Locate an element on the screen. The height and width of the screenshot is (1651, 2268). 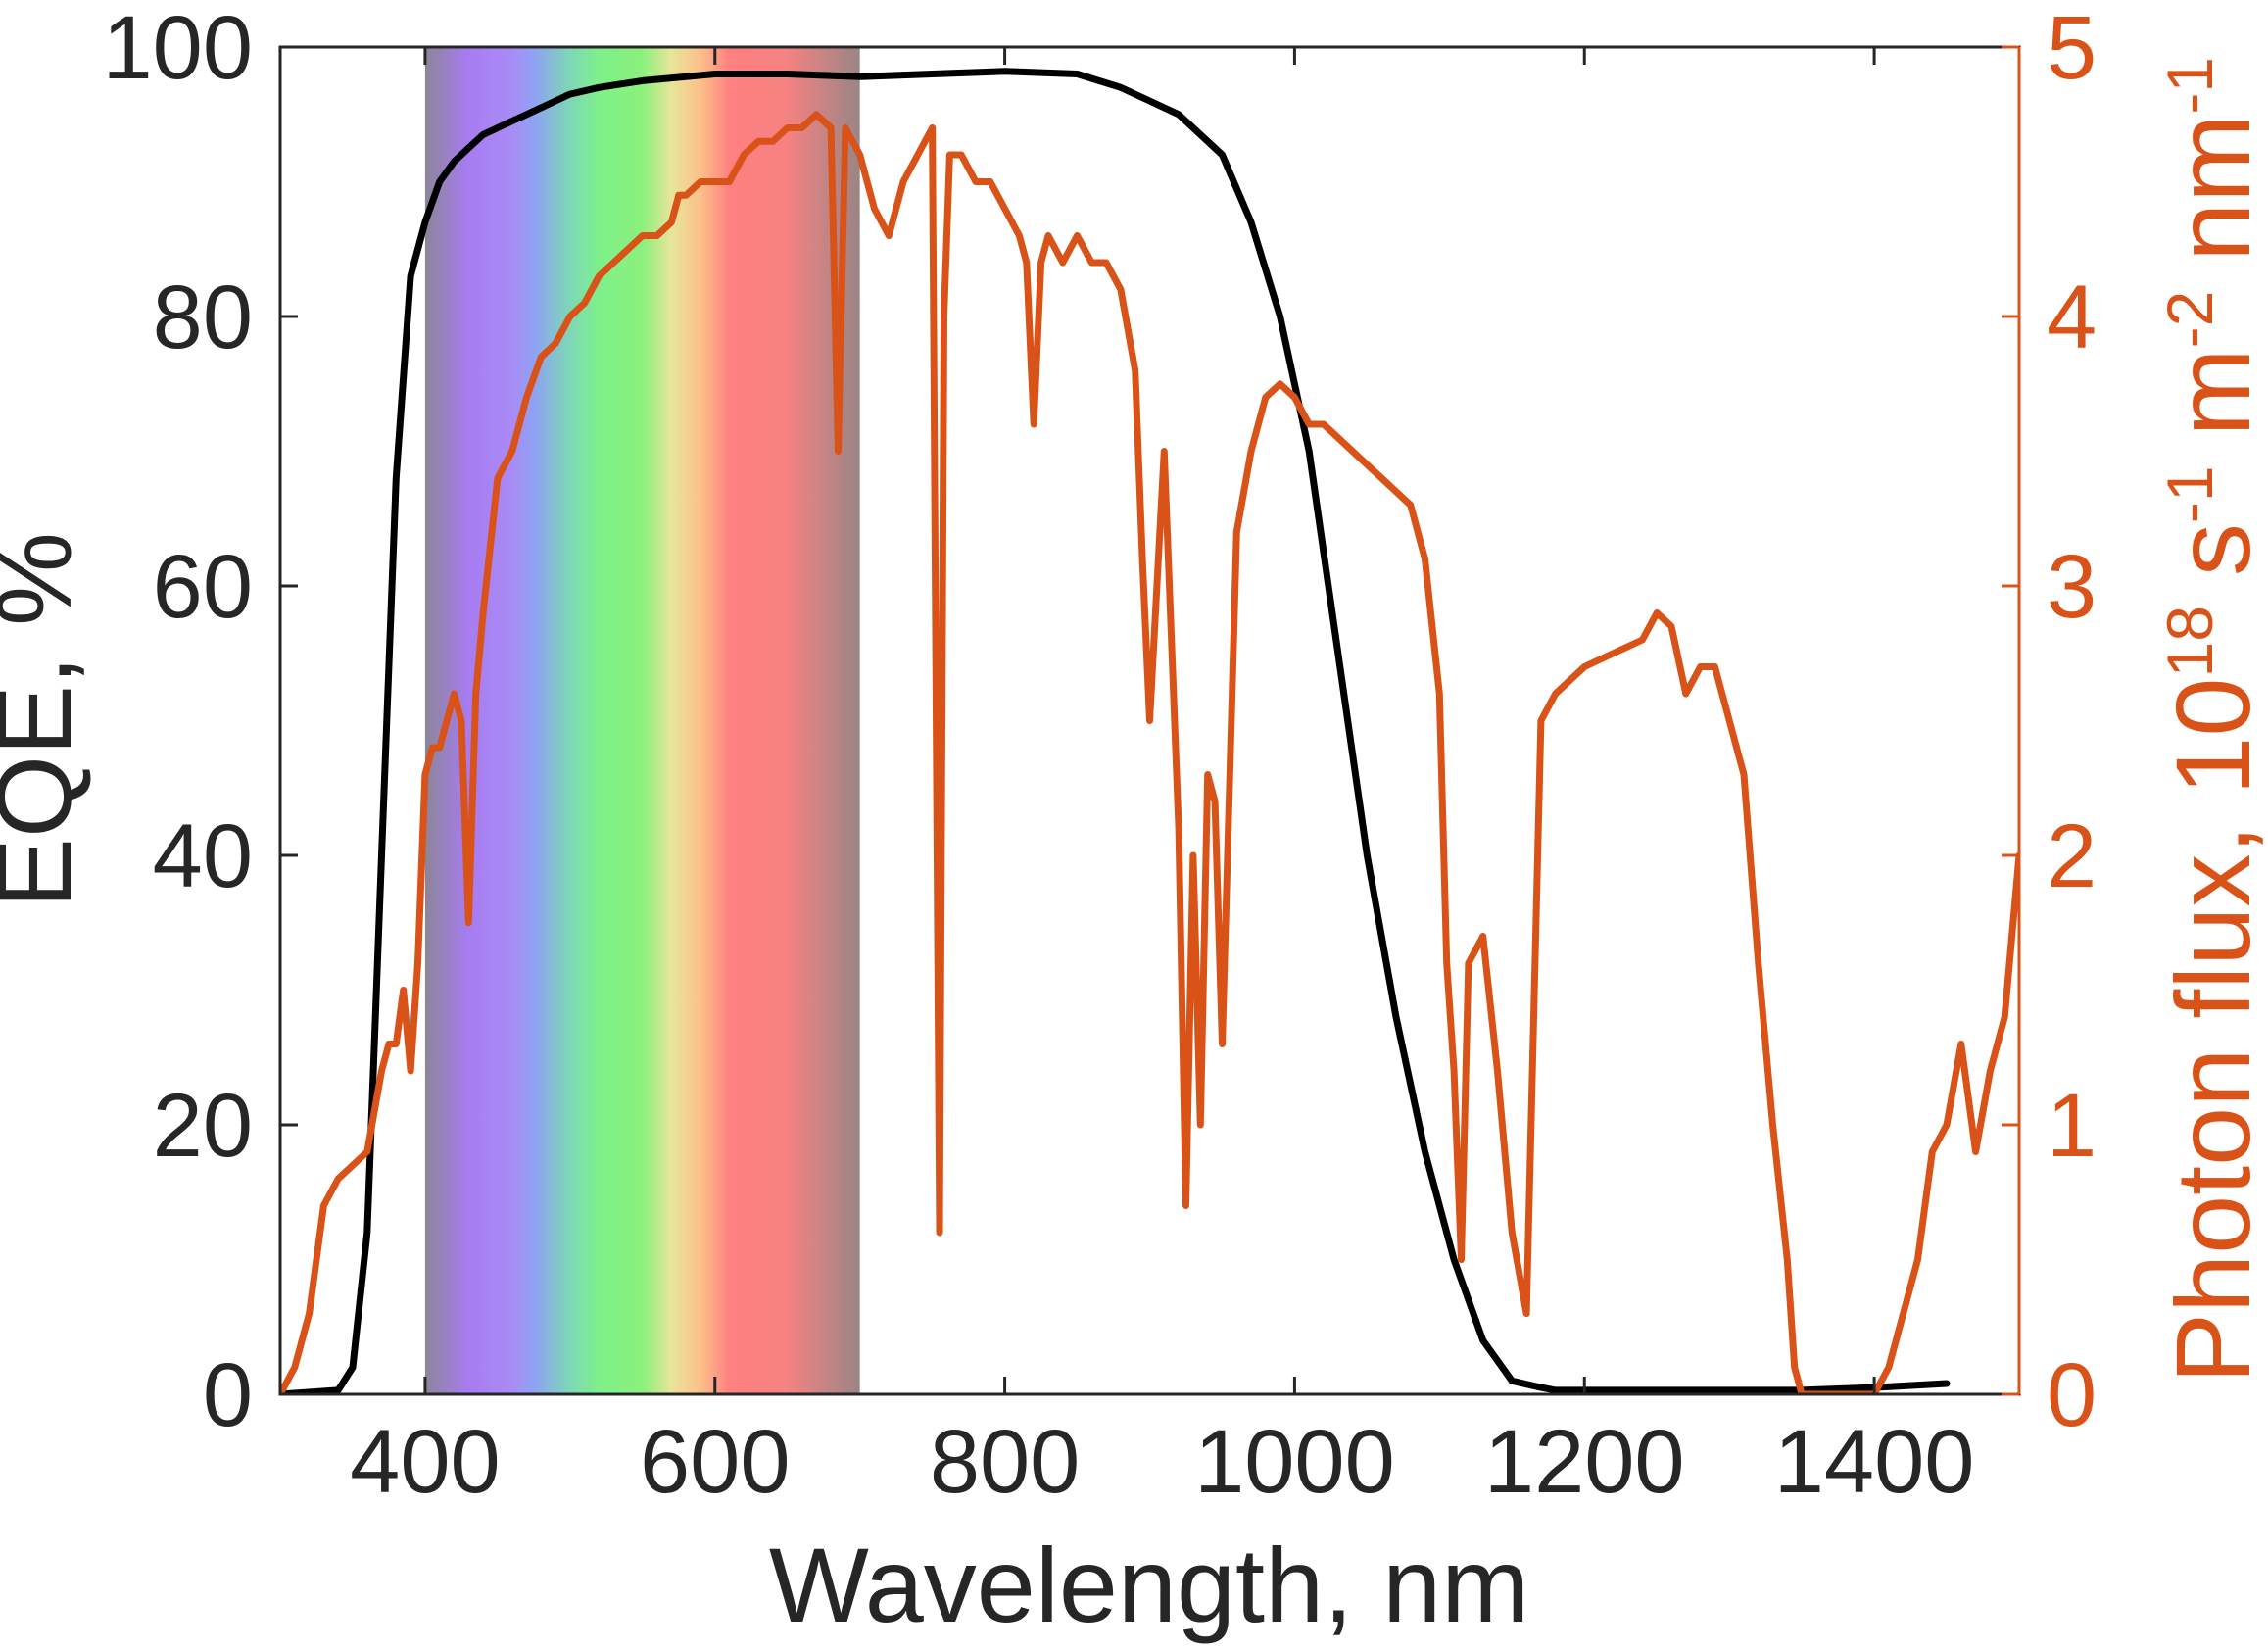
x-tick-label: 1200 is located at coordinates (1584, 1462).